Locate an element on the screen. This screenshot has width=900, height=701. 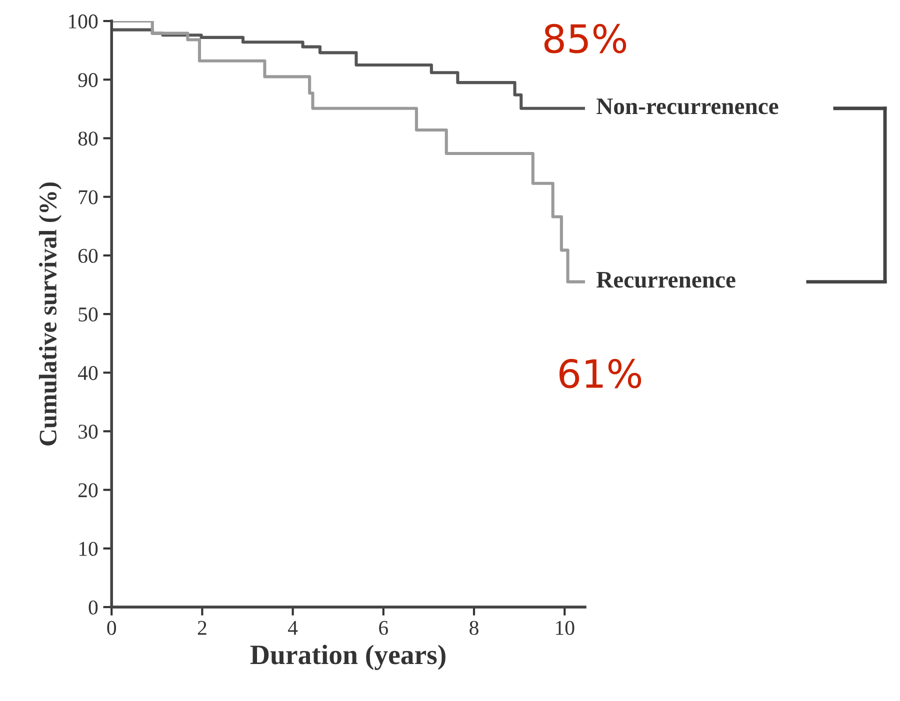
y-tick-label: 50 is located at coordinates (88, 314).